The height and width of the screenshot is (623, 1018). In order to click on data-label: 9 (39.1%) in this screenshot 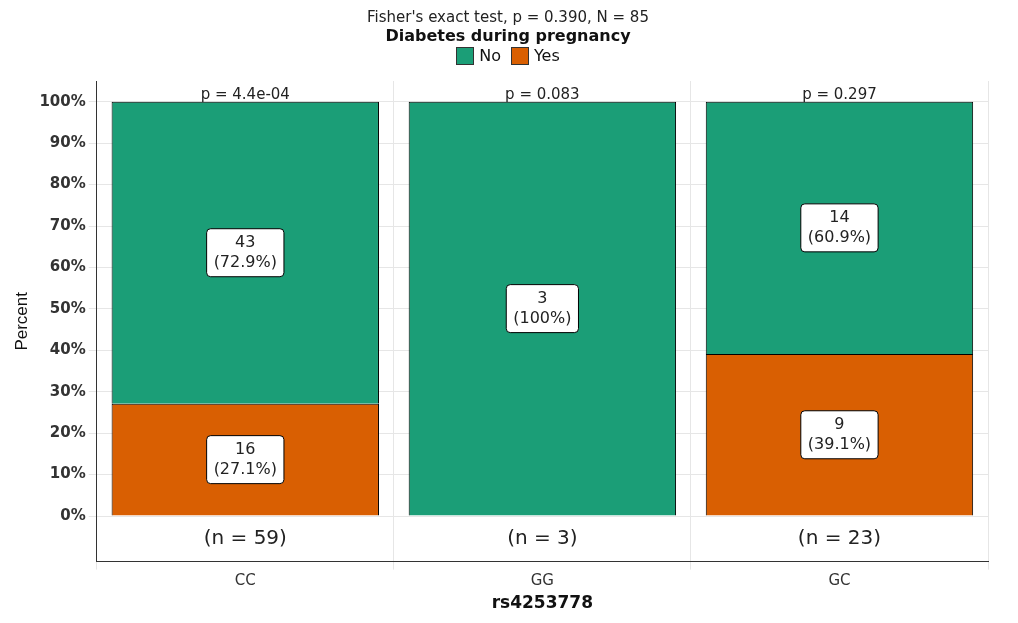, I will do `click(839, 433)`.